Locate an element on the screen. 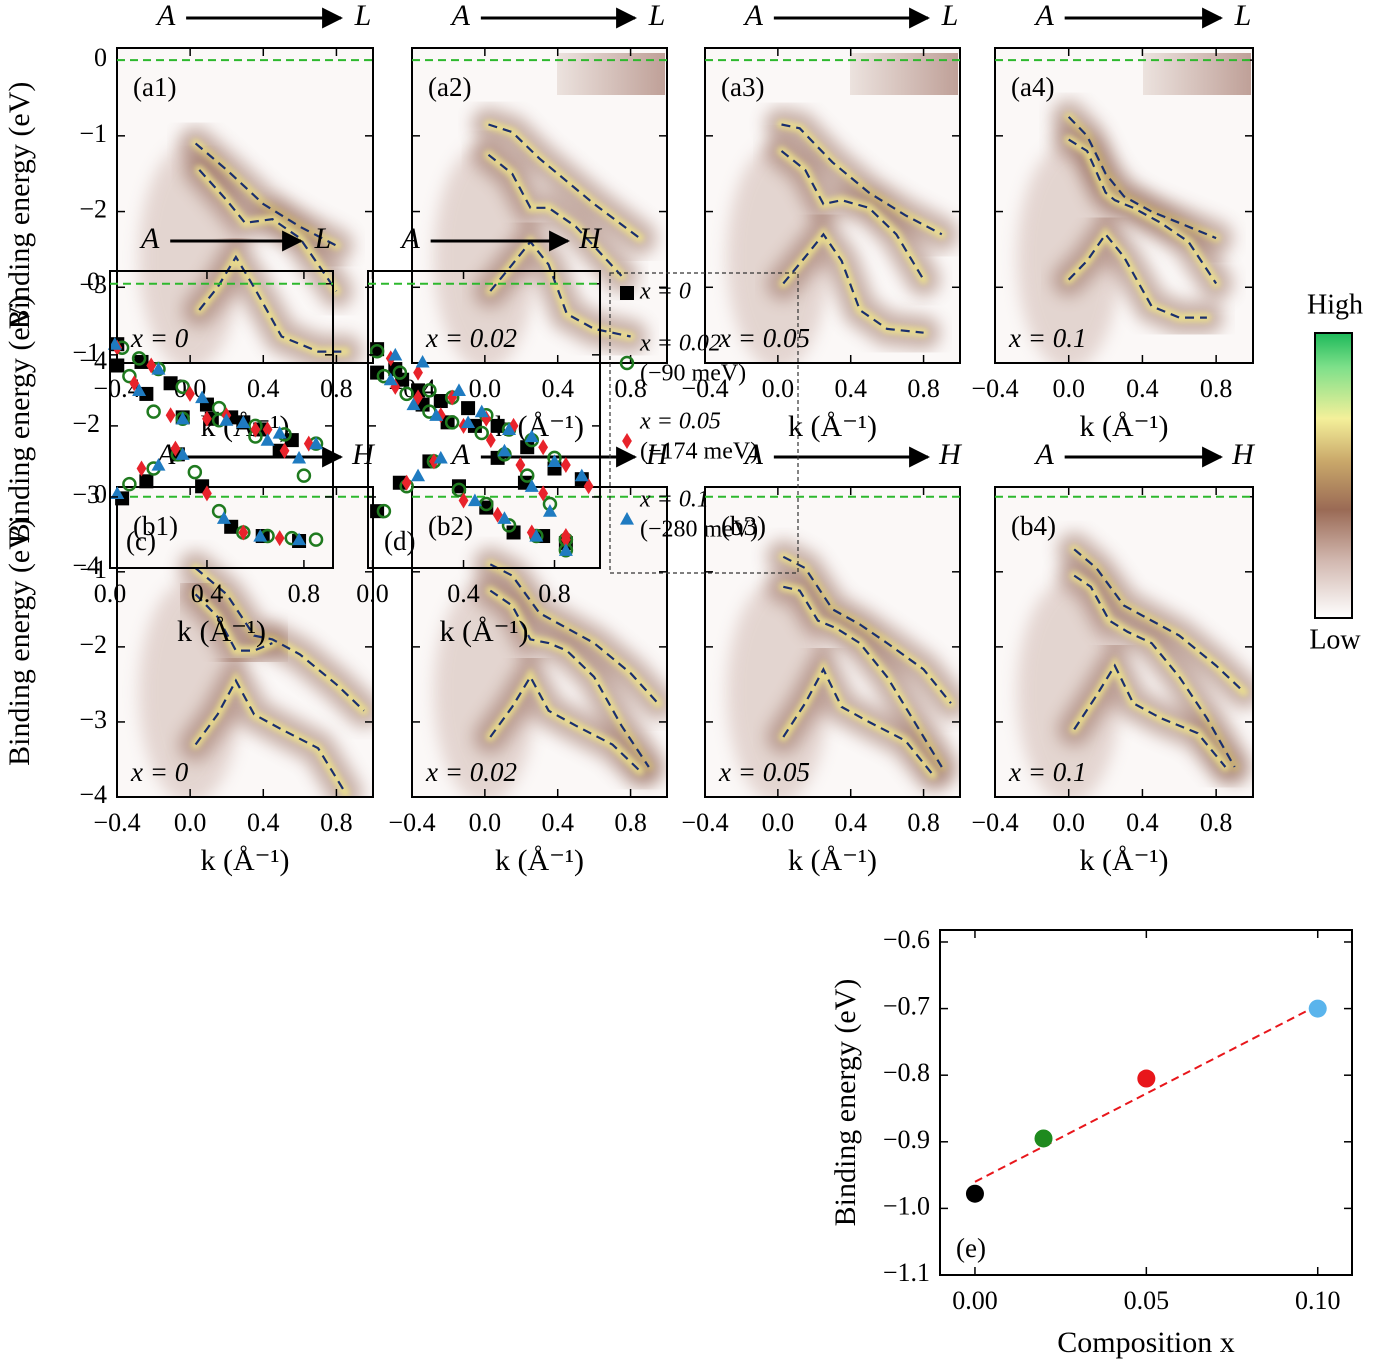 This screenshot has height=1363, width=1375. legend-label: x = 0.05 is located at coordinates (680, 422).